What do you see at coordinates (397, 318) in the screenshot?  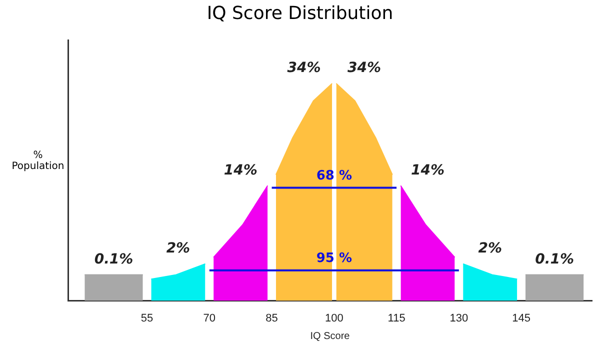 I see `x-tick-label: 115` at bounding box center [397, 318].